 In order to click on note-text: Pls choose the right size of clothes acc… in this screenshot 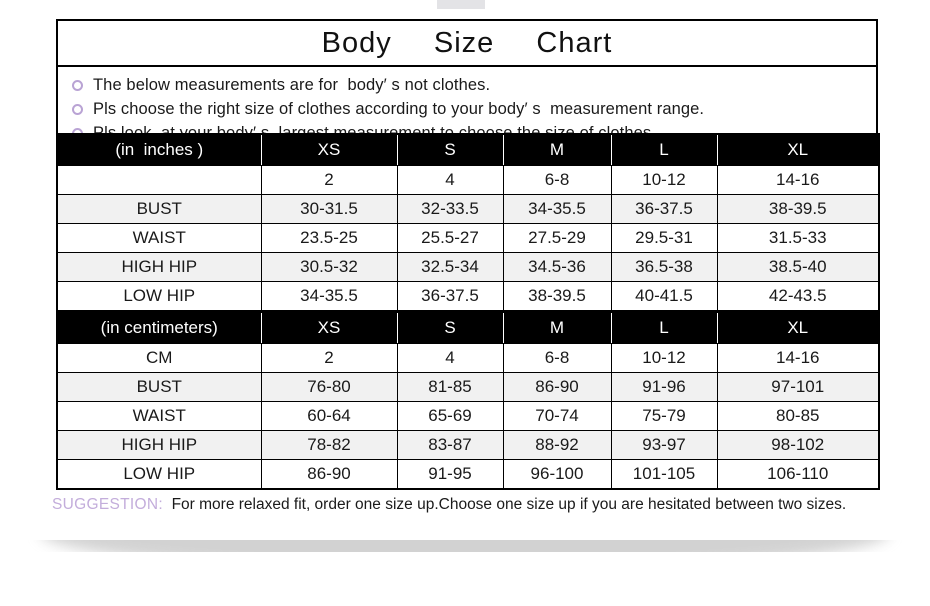, I will do `click(399, 109)`.